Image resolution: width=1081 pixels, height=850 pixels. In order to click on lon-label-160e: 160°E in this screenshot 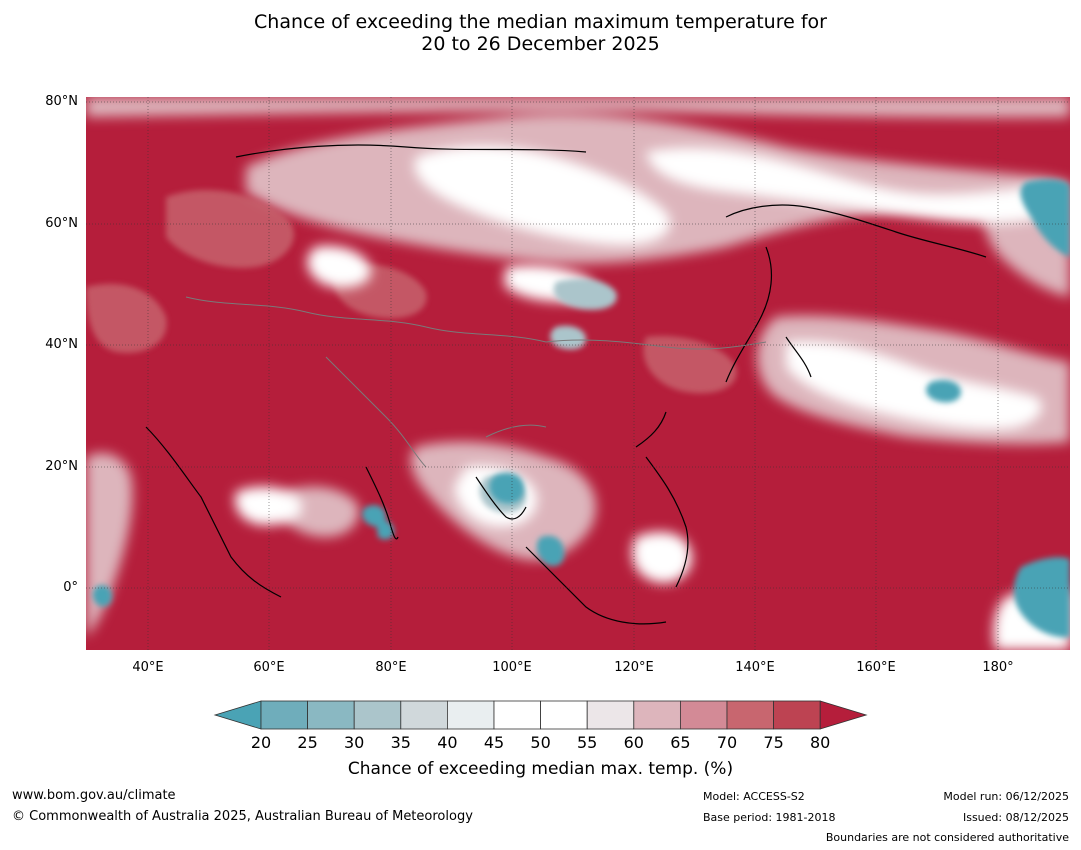, I will do `click(876, 667)`.